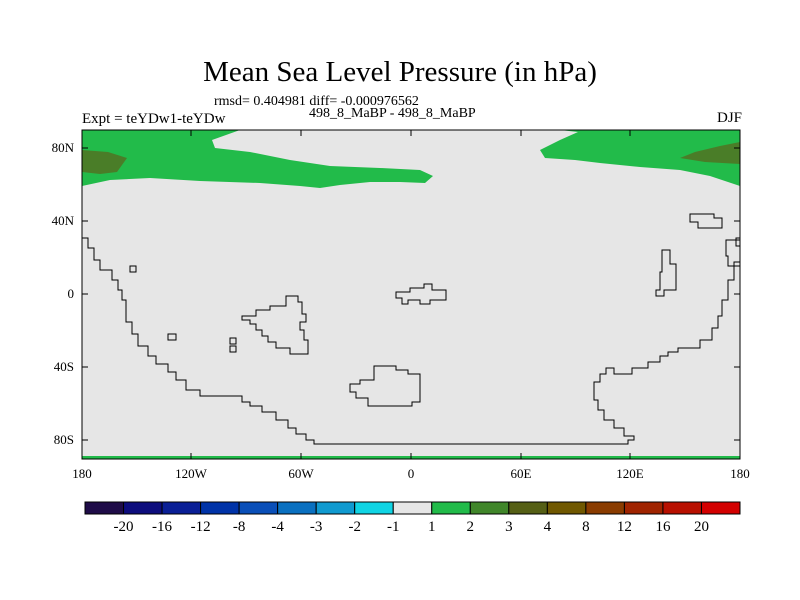 The width and height of the screenshot is (800, 600). I want to click on landmass-central-west, so click(275, 325).